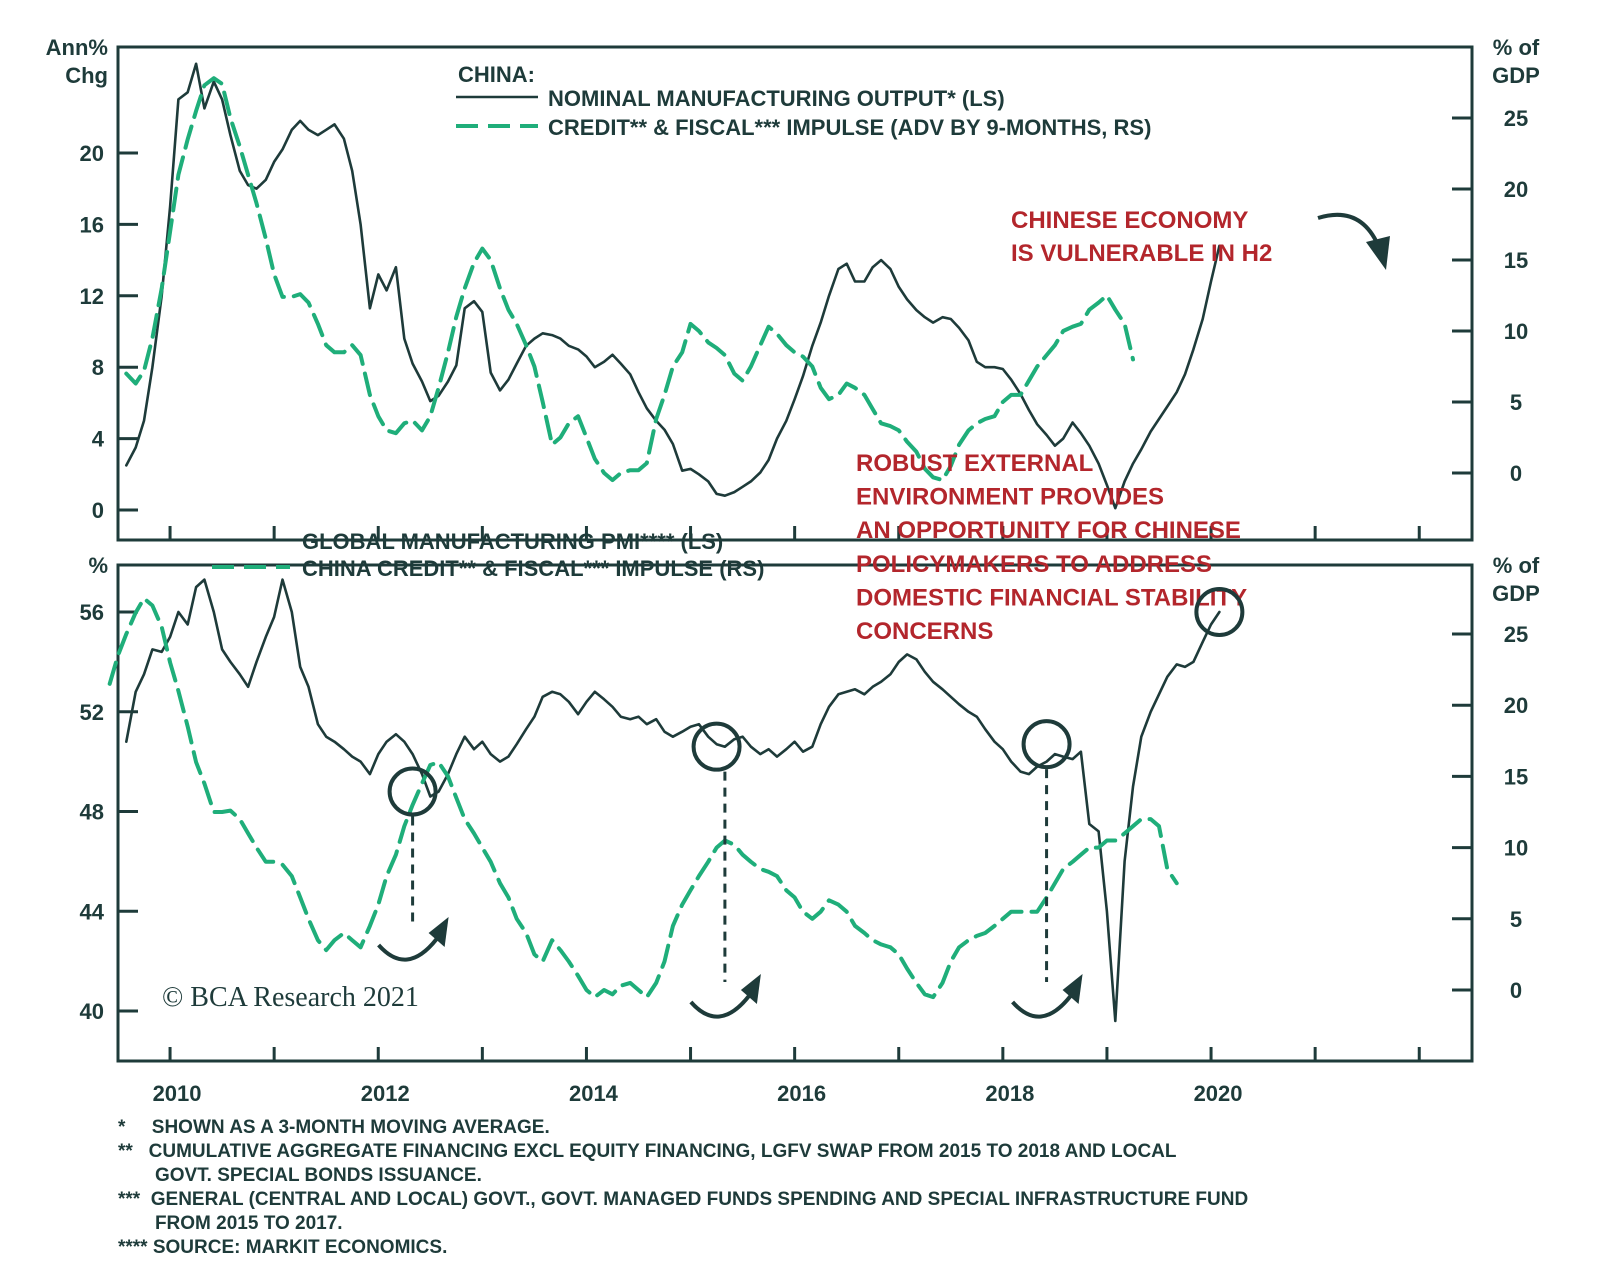 This screenshot has width=1600, height=1281. What do you see at coordinates (92, 812) in the screenshot?
I see `left-tick-label: 48` at bounding box center [92, 812].